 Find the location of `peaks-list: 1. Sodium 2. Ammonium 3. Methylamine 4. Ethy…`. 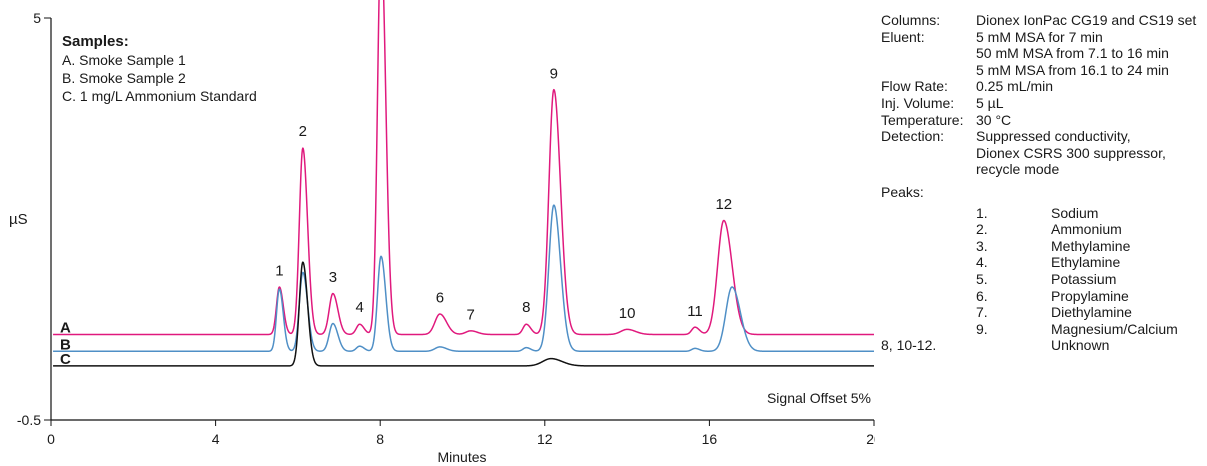

peaks-list: 1. Sodium 2. Ammonium 3. Methylamine 4. Ethy… is located at coordinates (1041, 279).